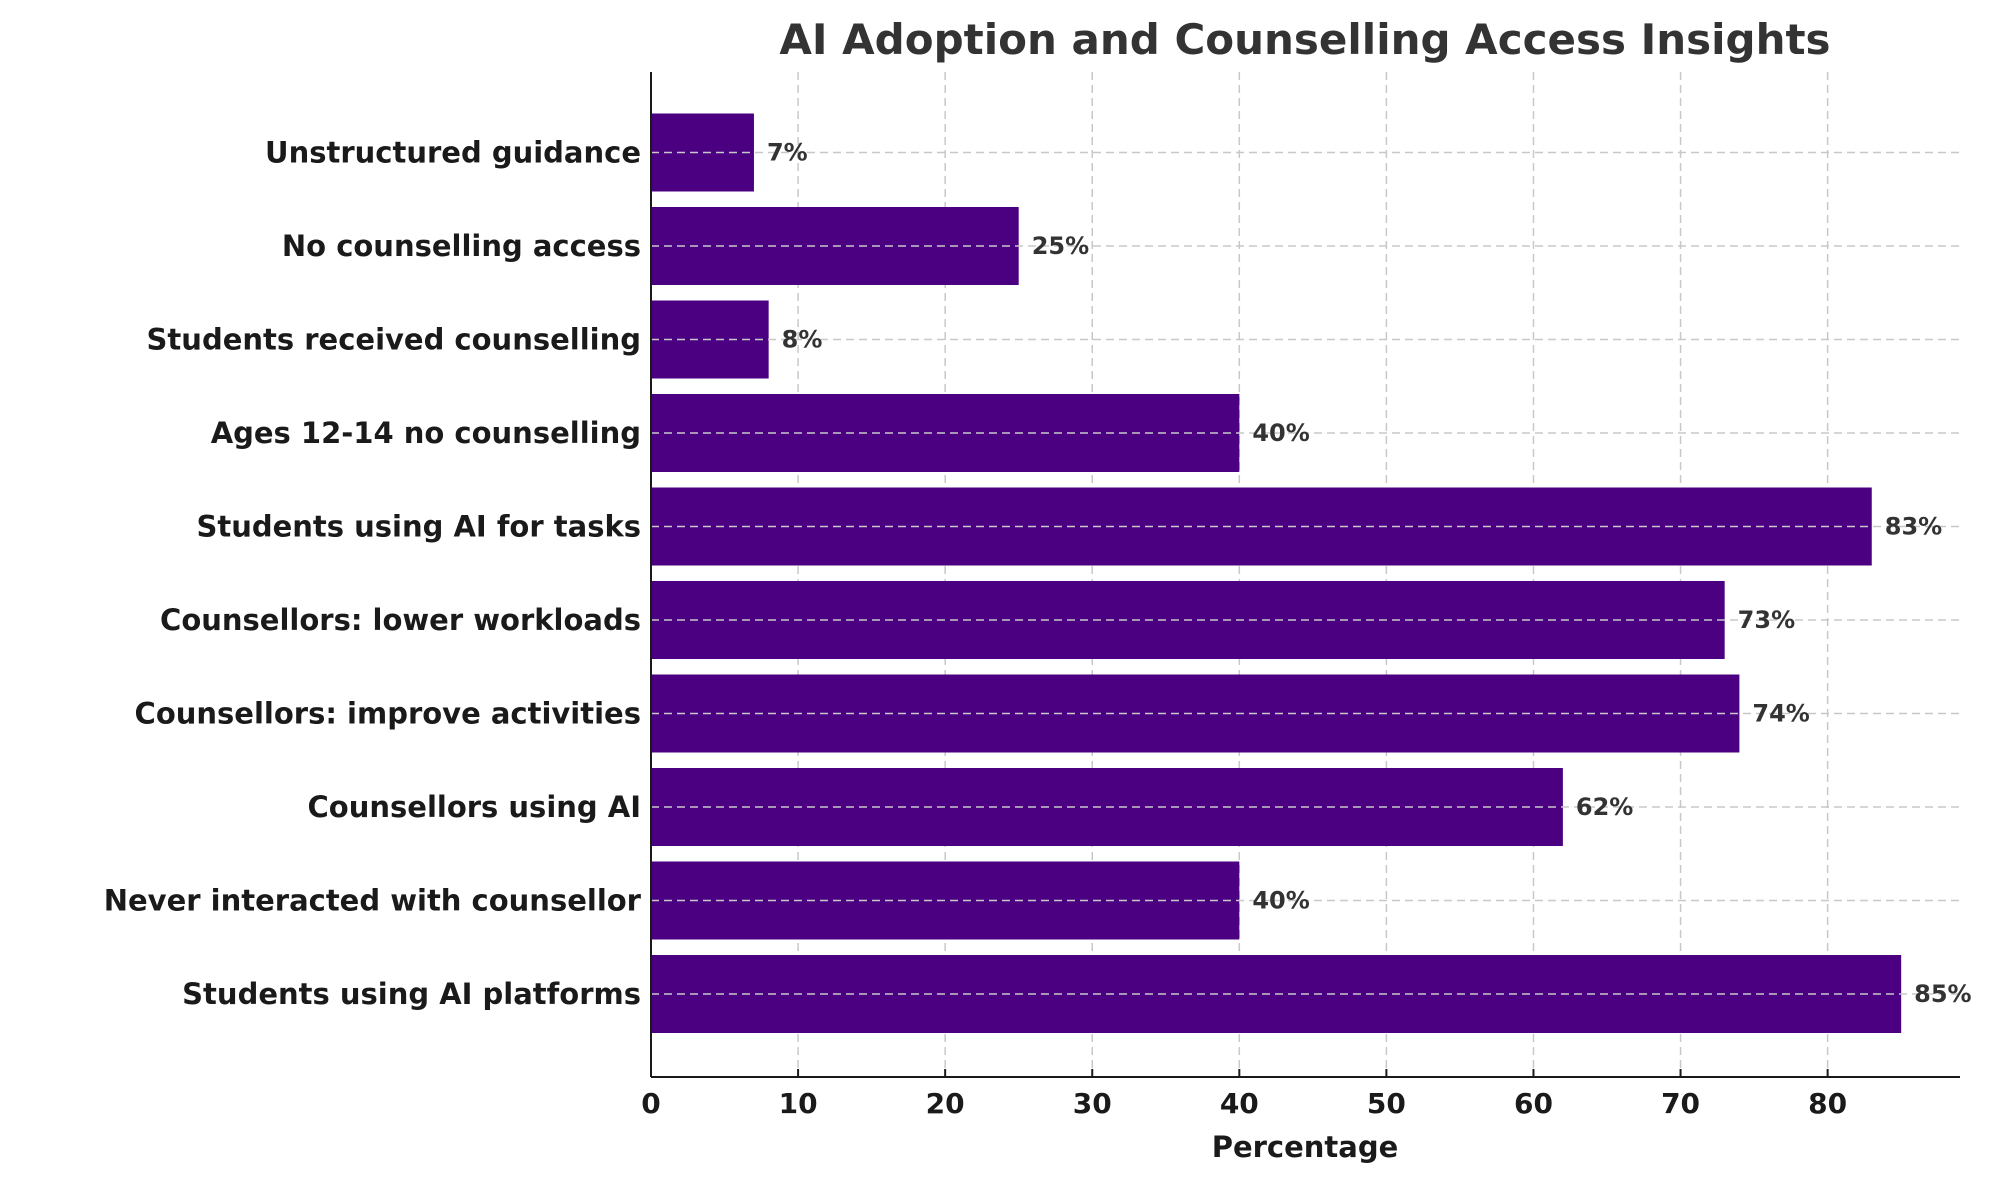 Image resolution: width=1989 pixels, height=1180 pixels. What do you see at coordinates (373, 901) in the screenshot?
I see `category-label: Never interacted with counsellor` at bounding box center [373, 901].